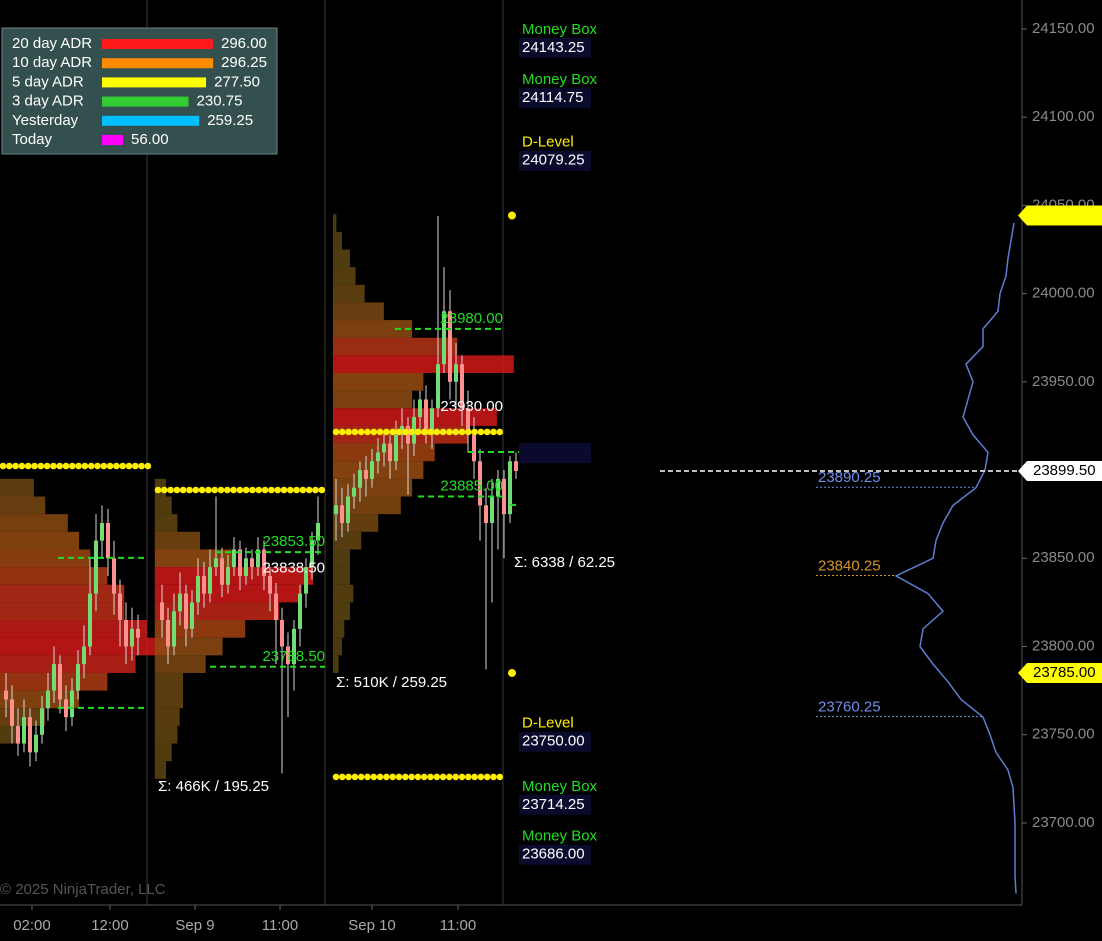 This screenshot has height=941, width=1102. Describe the element at coordinates (372, 925) in the screenshot. I see `x-tick-label: Sep 10` at that location.